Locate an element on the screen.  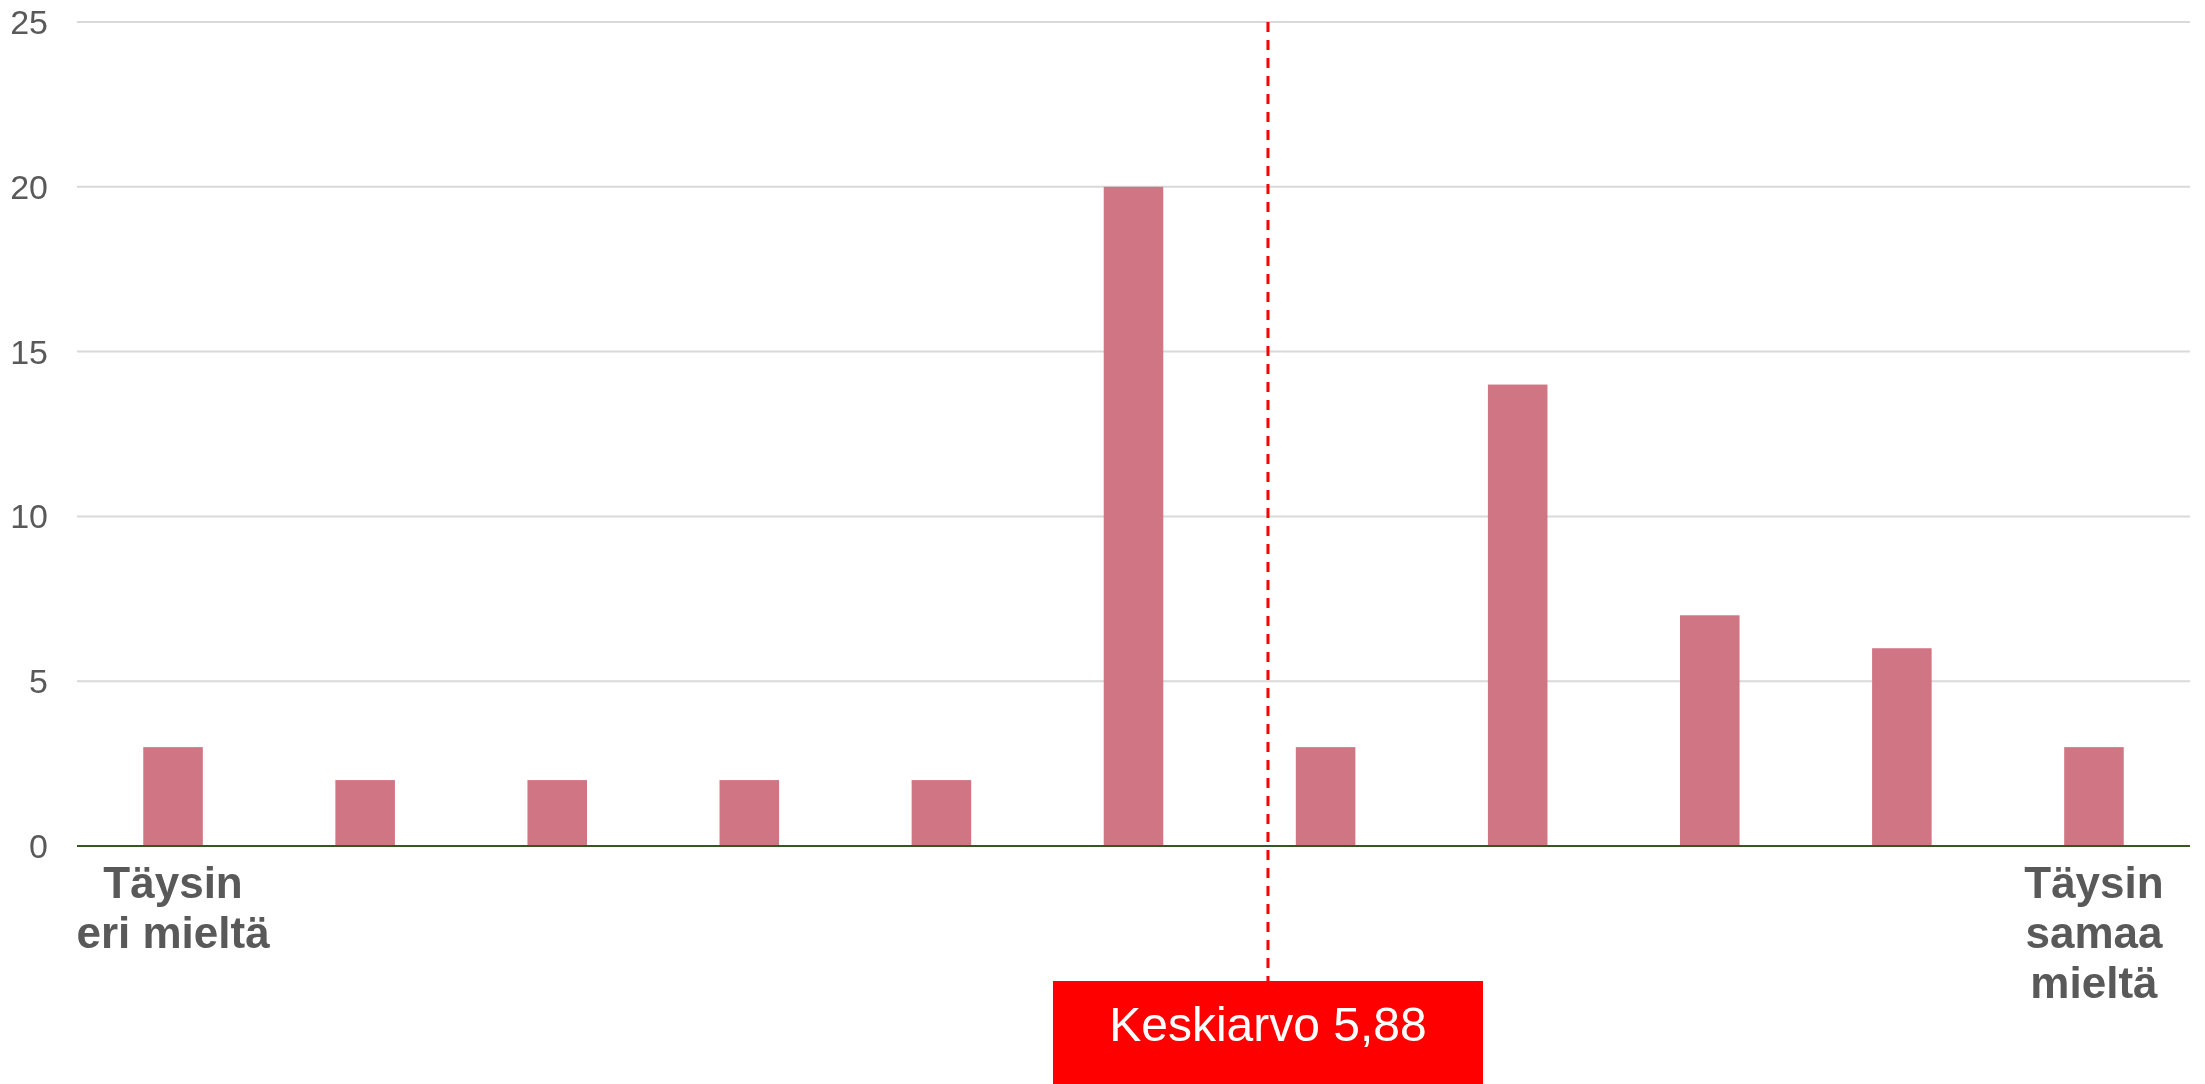
x-tick-label: Täysin samaa mieltä is located at coordinates (2094, 932).